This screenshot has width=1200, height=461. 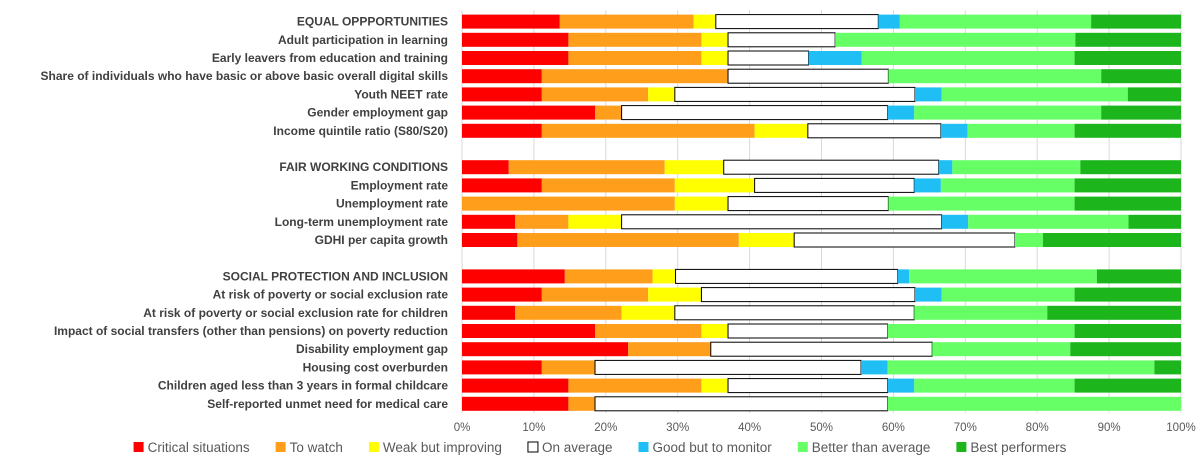 What do you see at coordinates (372, 349) in the screenshot?
I see `category-label: Disability employment gap` at bounding box center [372, 349].